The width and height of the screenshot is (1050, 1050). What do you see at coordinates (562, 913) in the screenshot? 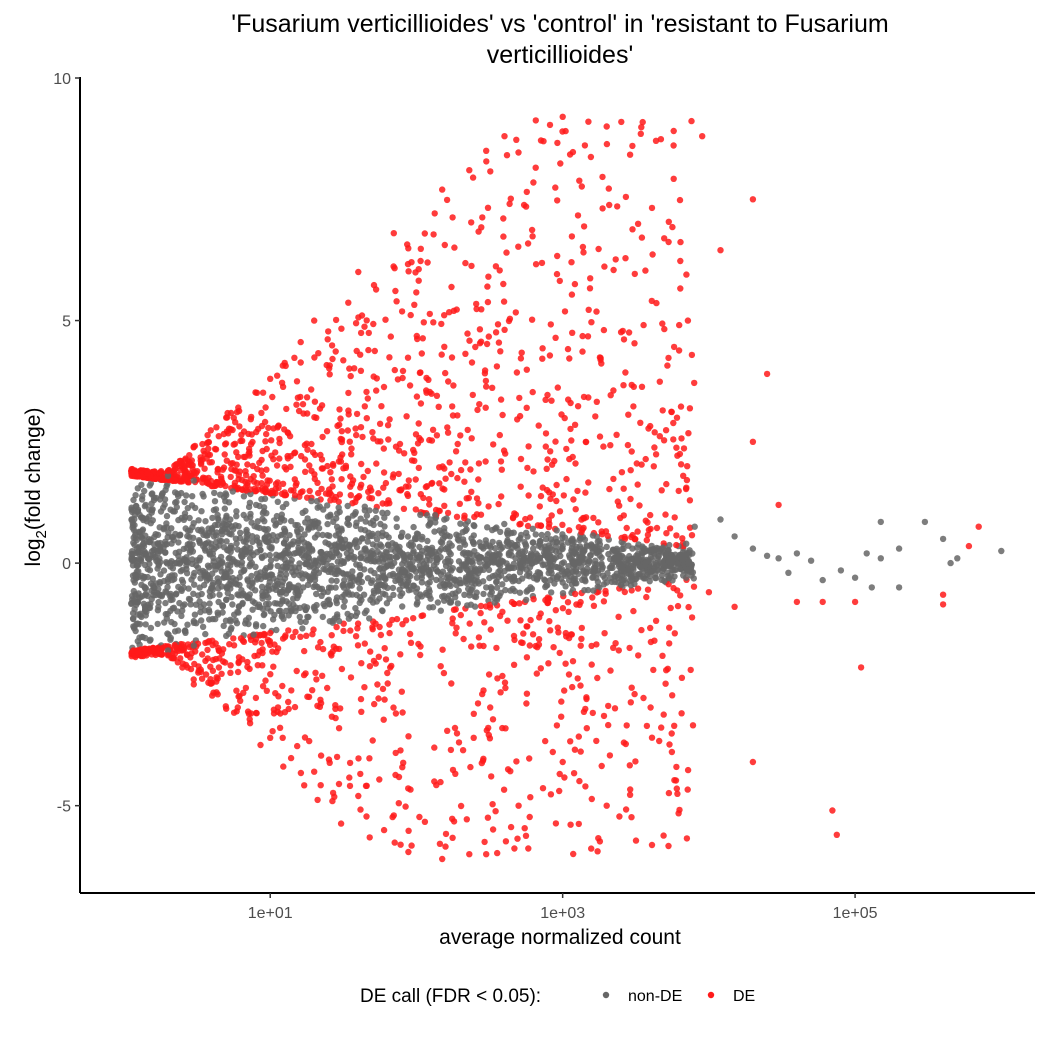
I see `x-tick-label: 1e+03` at bounding box center [562, 913].